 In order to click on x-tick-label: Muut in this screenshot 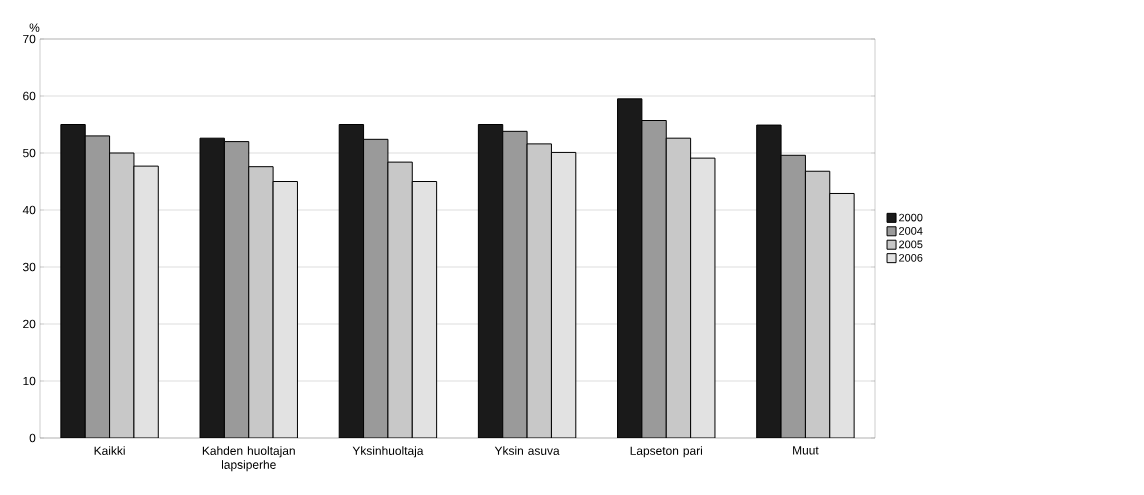, I will do `click(806, 450)`.